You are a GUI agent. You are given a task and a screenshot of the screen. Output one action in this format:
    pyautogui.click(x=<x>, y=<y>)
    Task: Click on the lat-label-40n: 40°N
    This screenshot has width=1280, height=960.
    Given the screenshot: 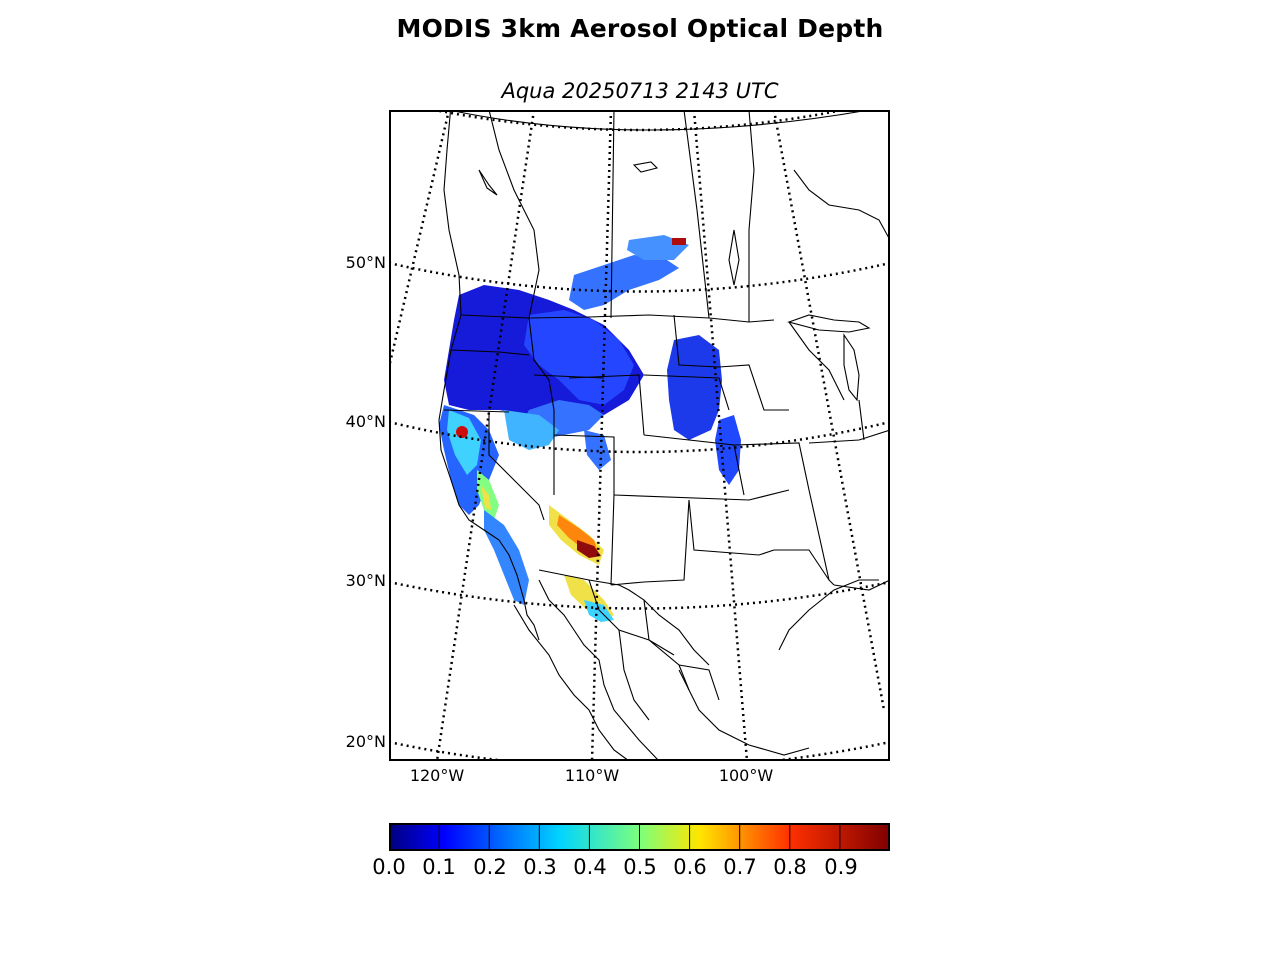 What is the action you would take?
    pyautogui.click(x=365, y=421)
    